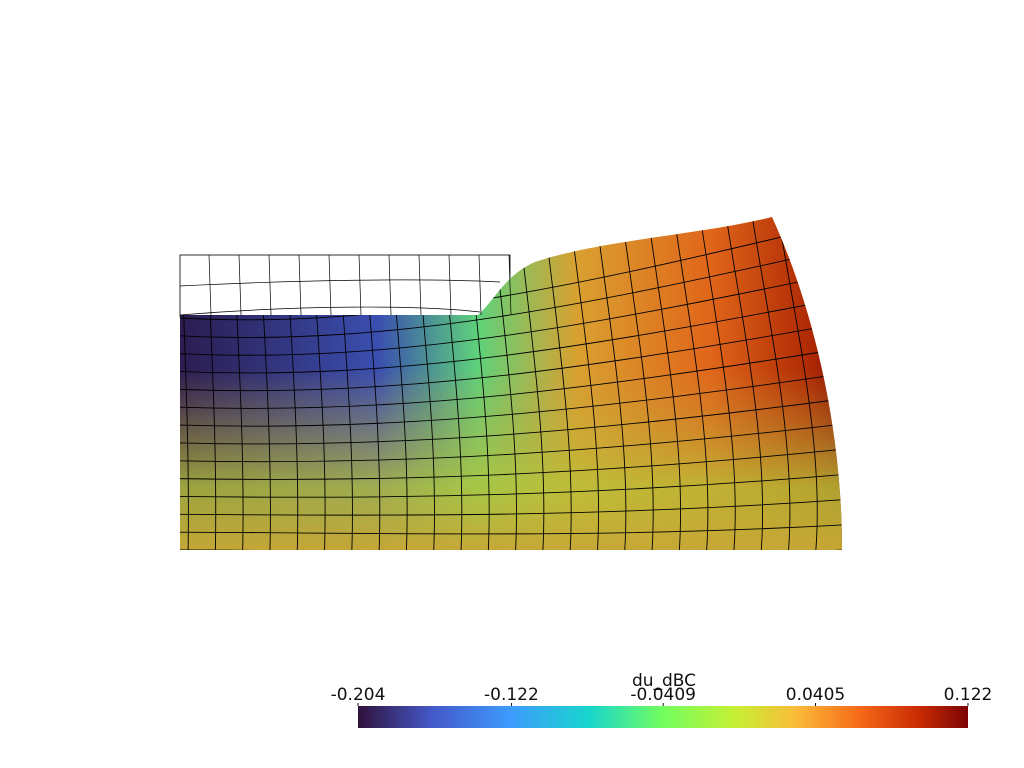 The height and width of the screenshot is (768, 1024). What do you see at coordinates (815, 695) in the screenshot?
I see `legend-tick-label: 0.0405` at bounding box center [815, 695].